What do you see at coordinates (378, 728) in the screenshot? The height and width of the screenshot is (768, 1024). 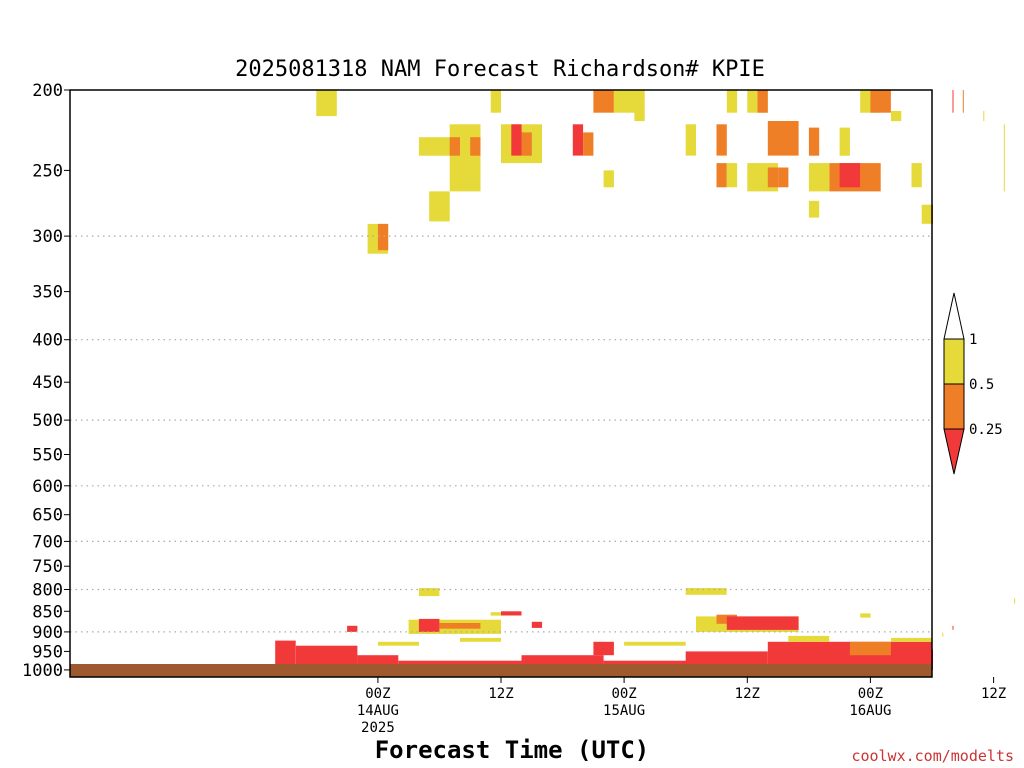 I see `x-tick-label: 2025` at bounding box center [378, 728].